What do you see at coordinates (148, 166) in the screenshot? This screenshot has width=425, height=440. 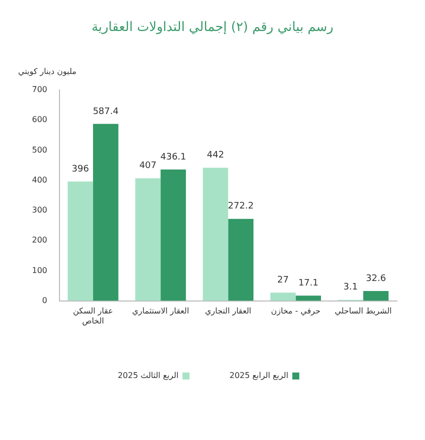 I see `data-label: 407` at bounding box center [148, 166].